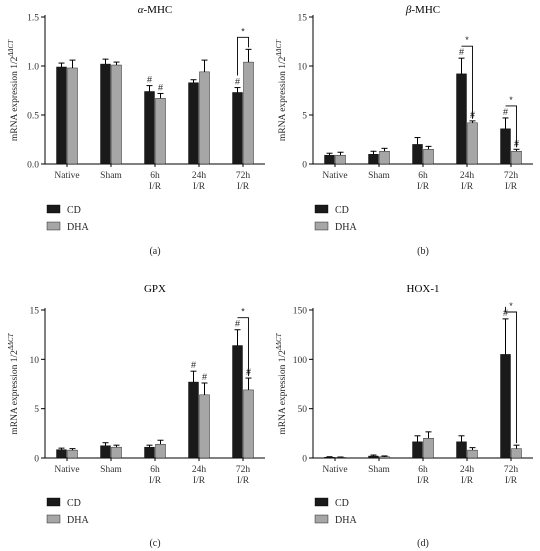  I want to click on chart-title-suffix: GPX, so click(155, 289).